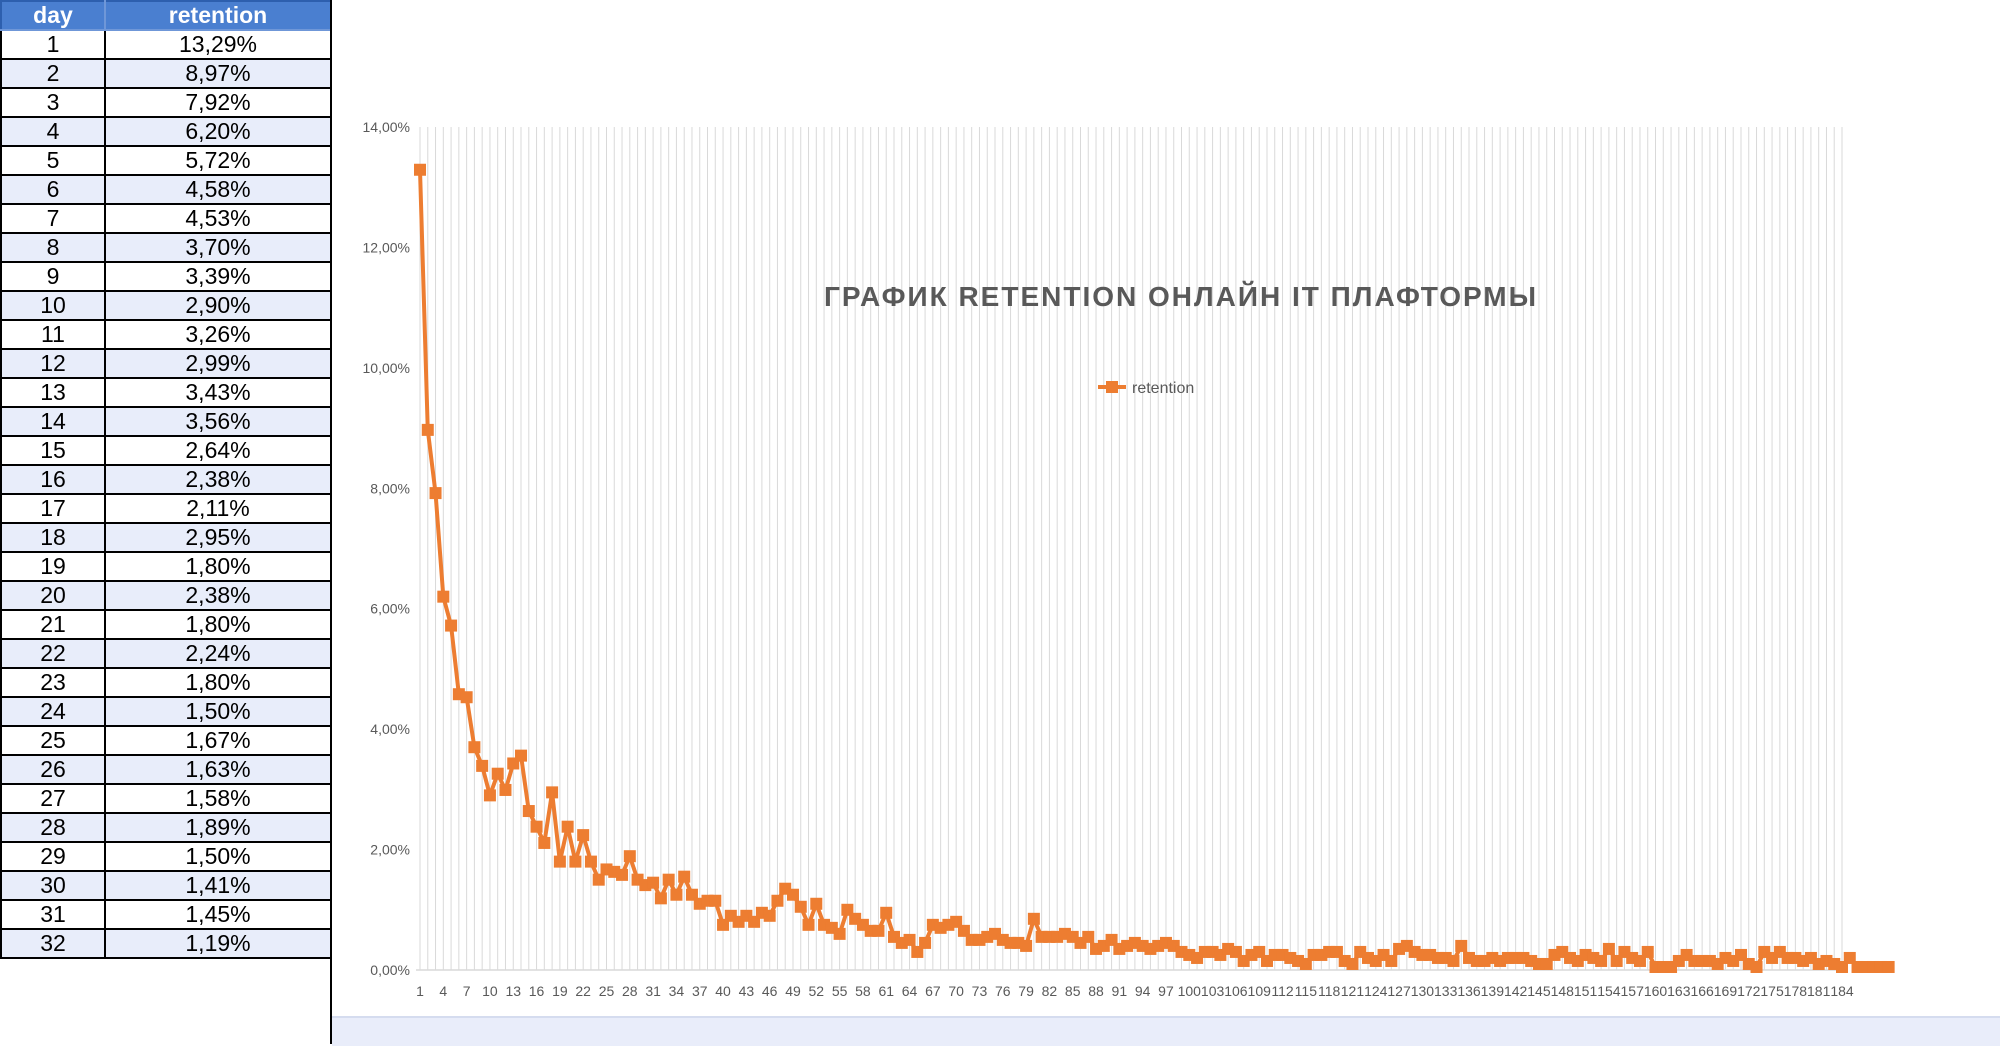 This screenshot has height=1046, width=2000. Describe the element at coordinates (53, 15) in the screenshot. I see `column-header-day: day` at that location.